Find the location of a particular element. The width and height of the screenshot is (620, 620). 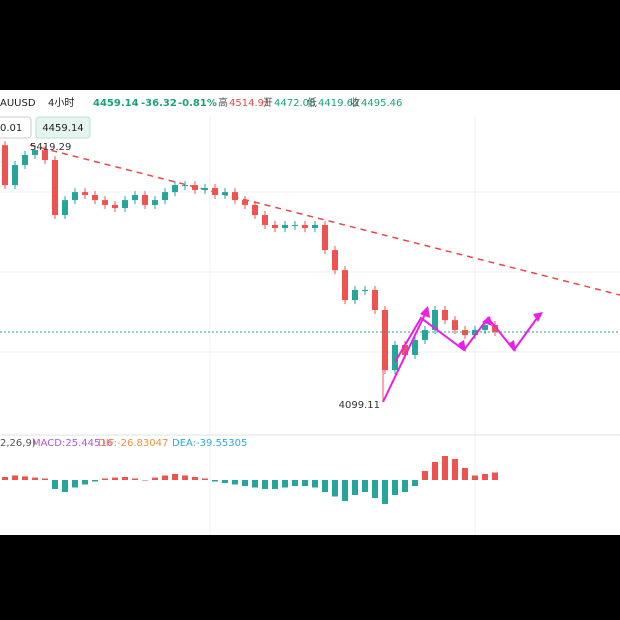

change: -36.32 is located at coordinates (159, 103).